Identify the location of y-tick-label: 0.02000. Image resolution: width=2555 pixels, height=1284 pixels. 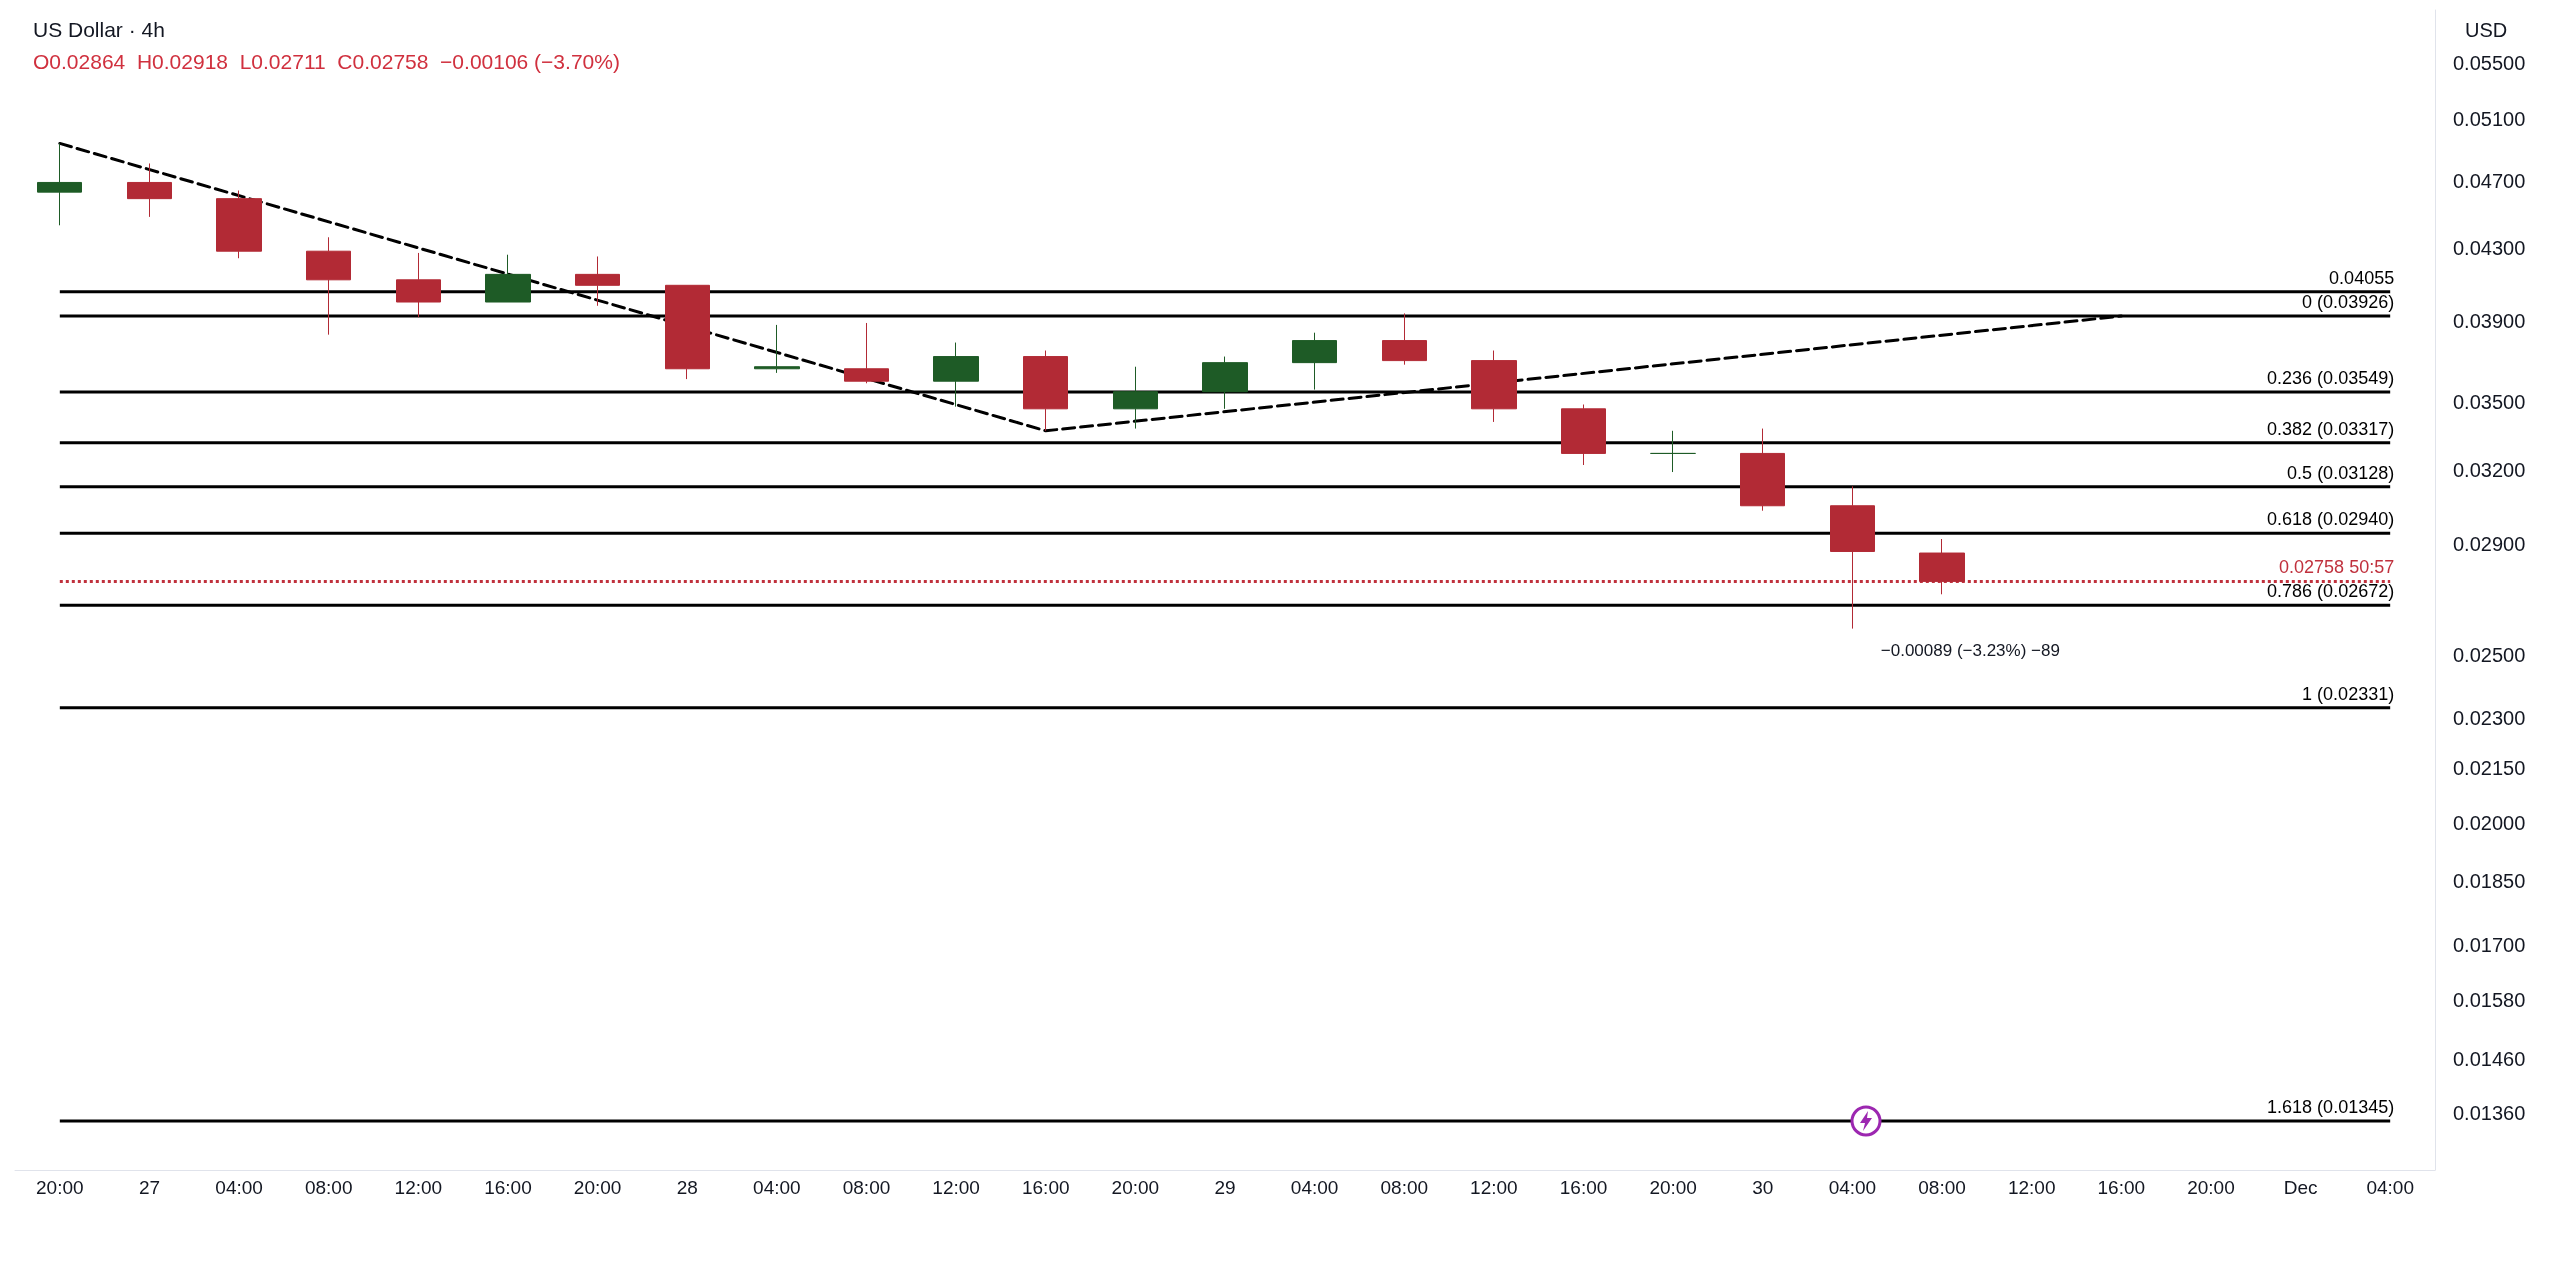
(2489, 822).